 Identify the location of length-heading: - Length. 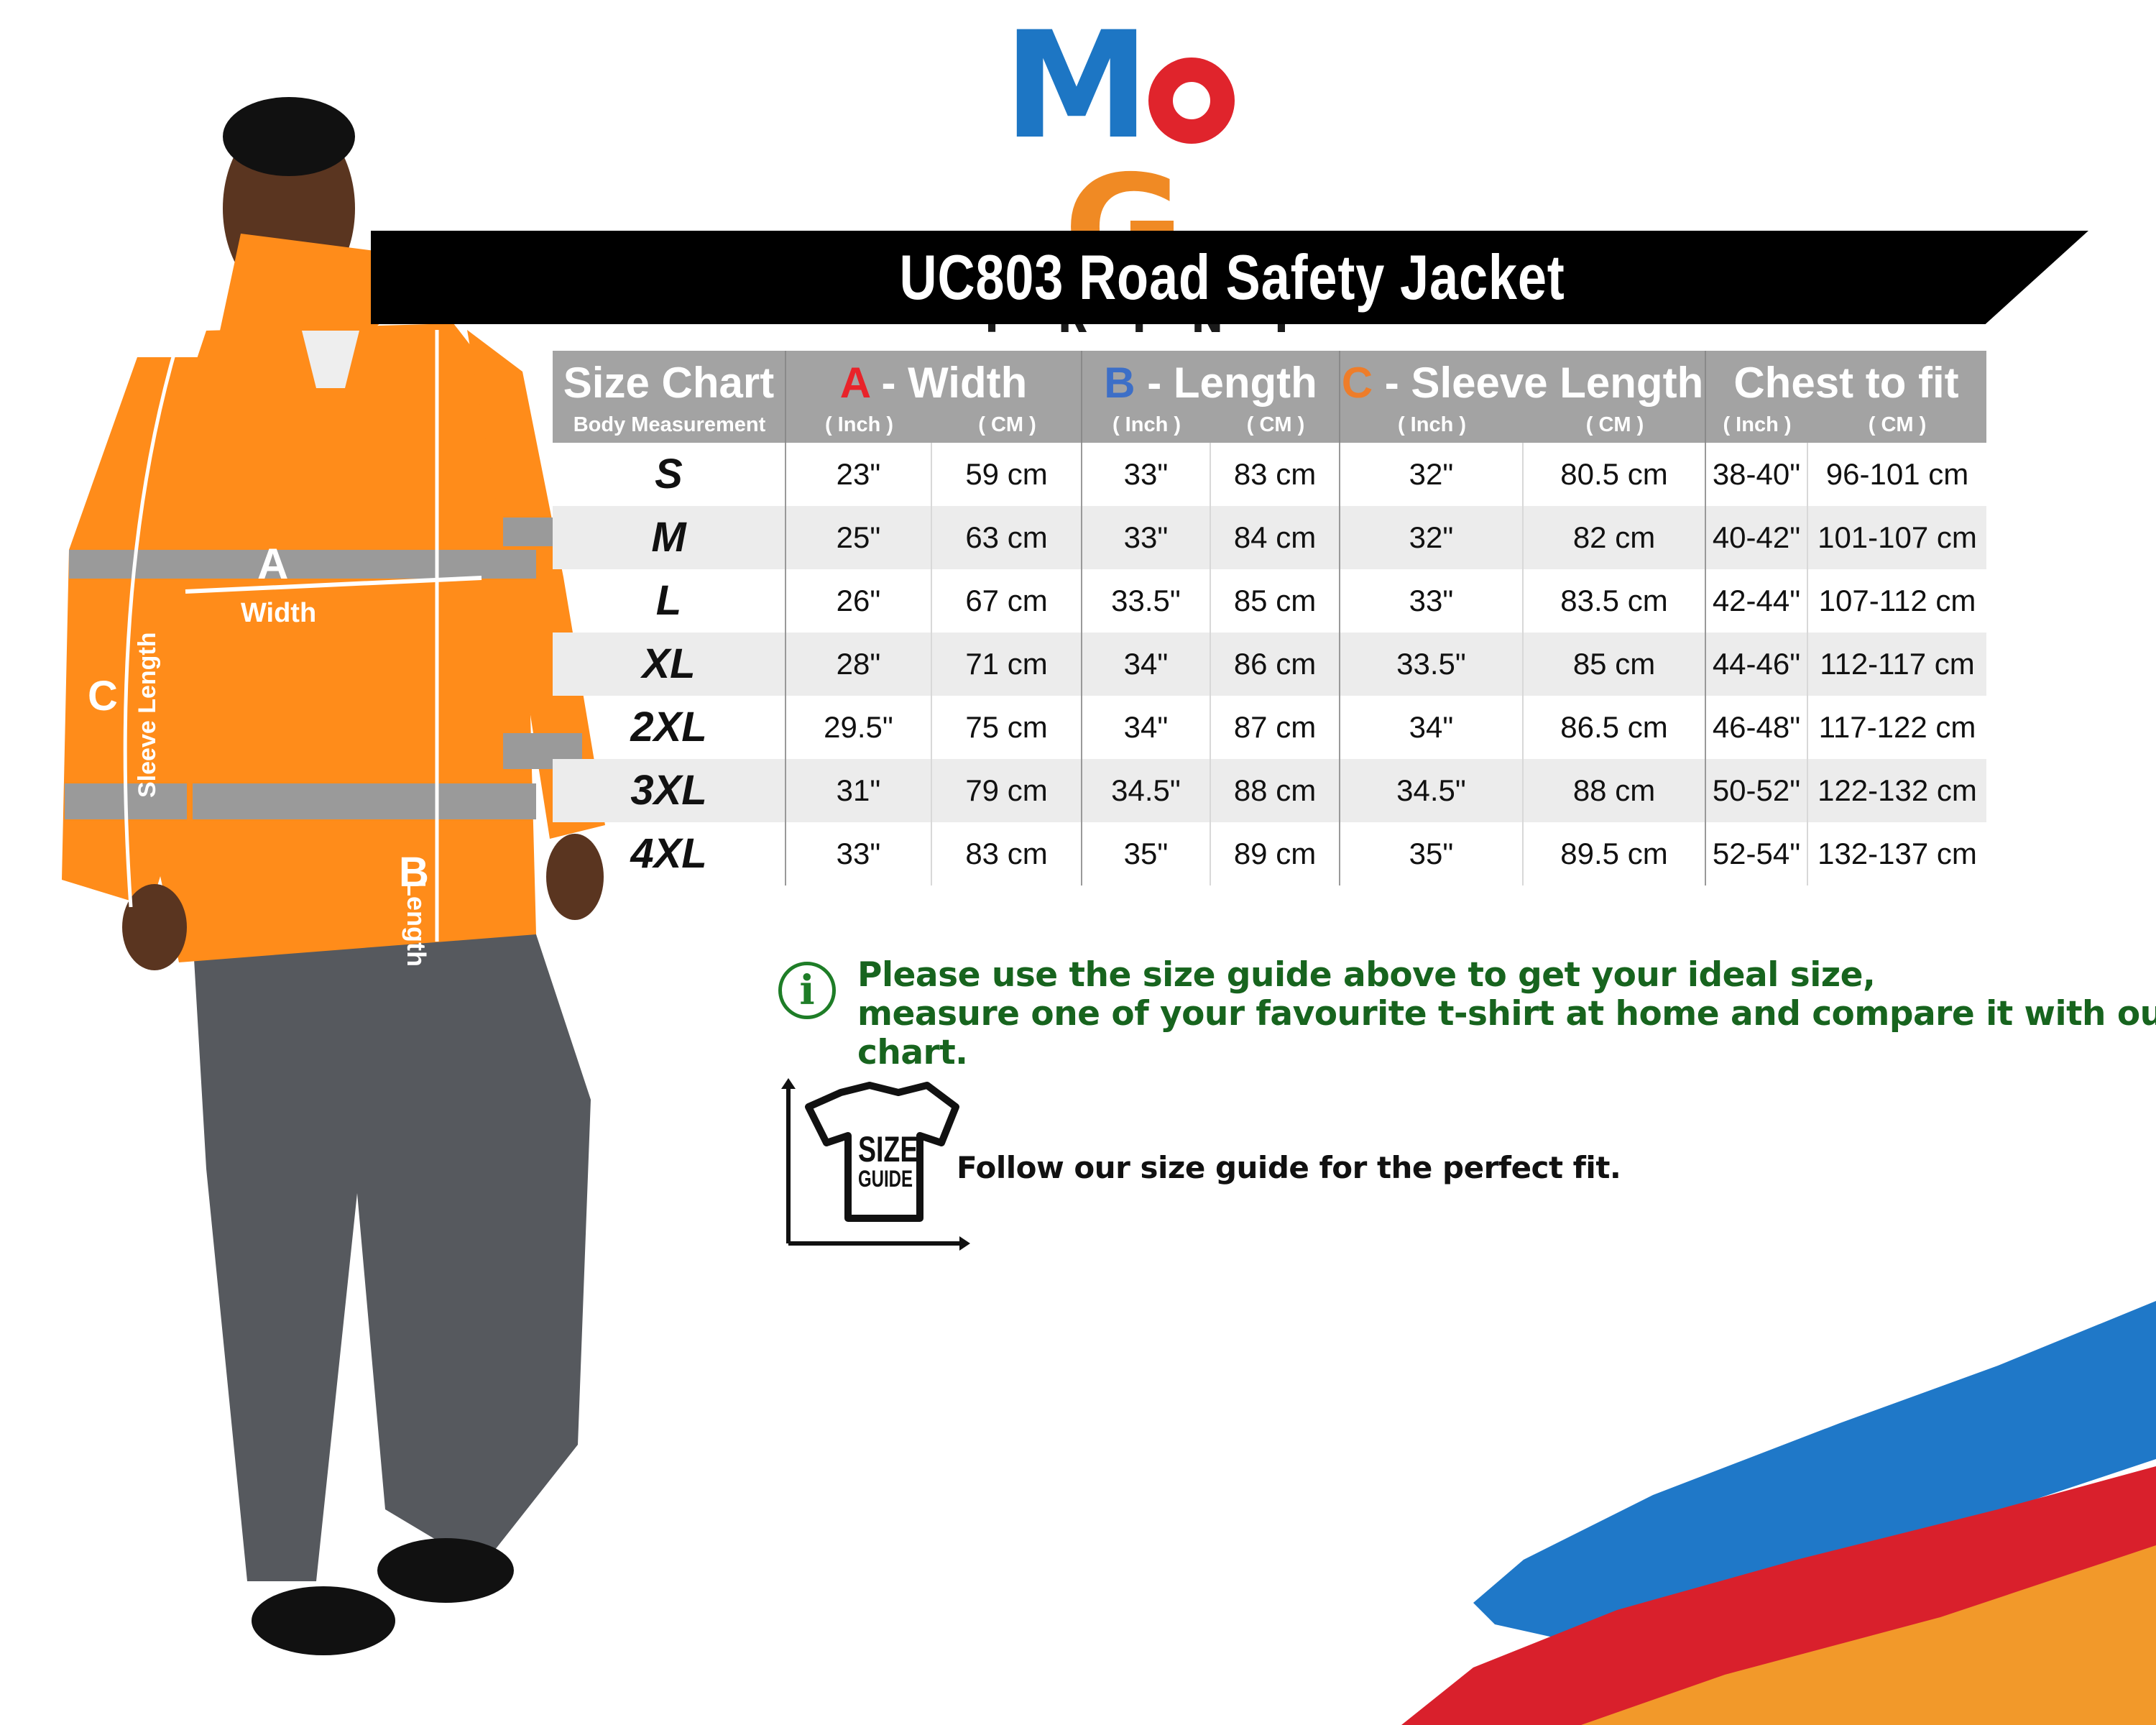
(1226, 383).